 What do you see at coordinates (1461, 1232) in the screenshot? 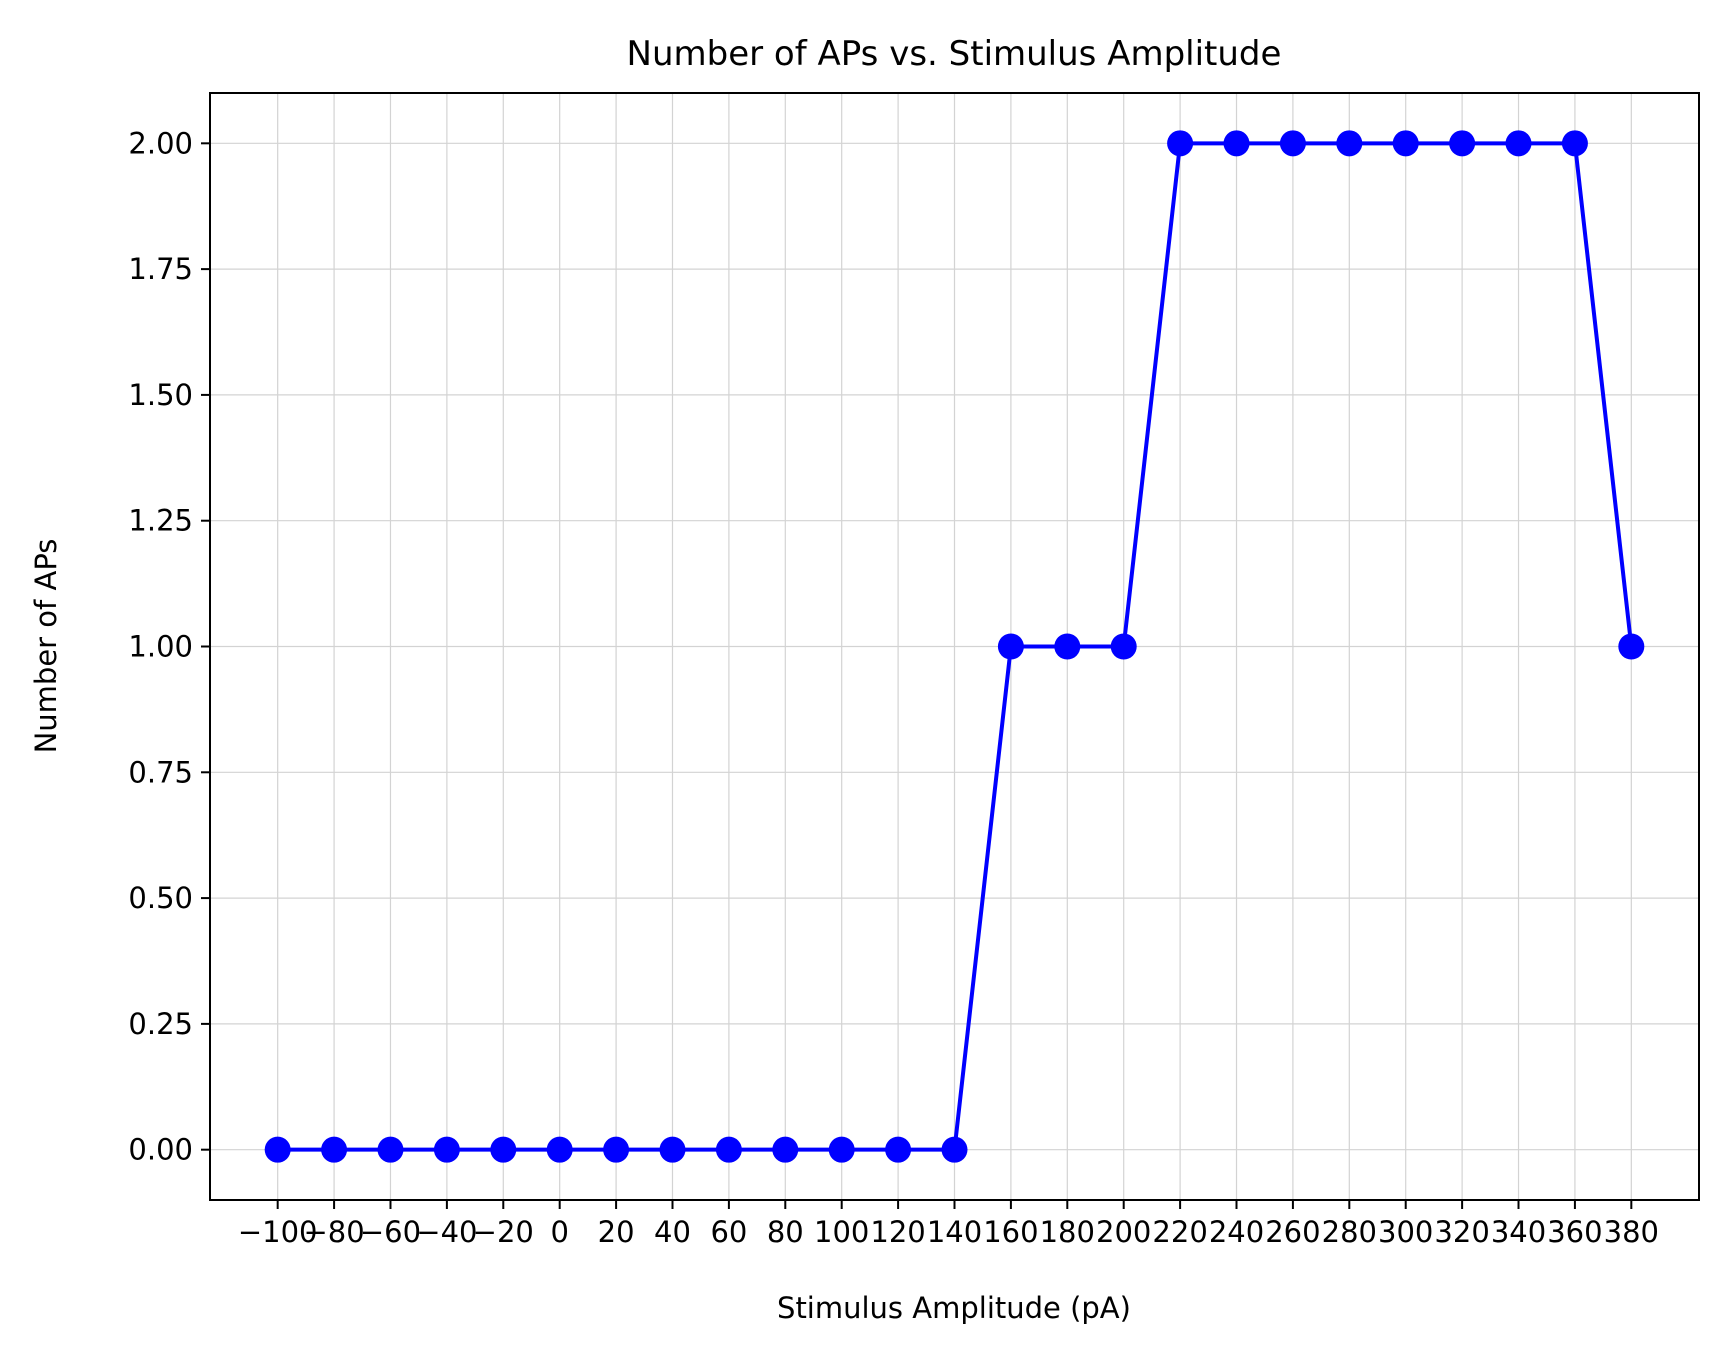
I see `x-tick-label: 320` at bounding box center [1461, 1232].